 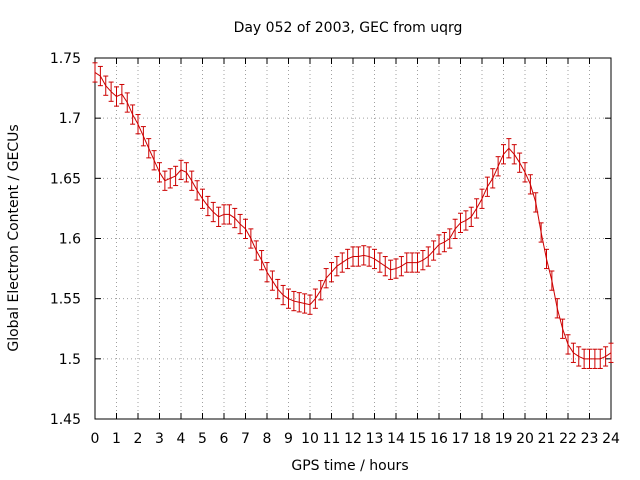 I want to click on x-tick-label: 2, so click(x=138, y=439).